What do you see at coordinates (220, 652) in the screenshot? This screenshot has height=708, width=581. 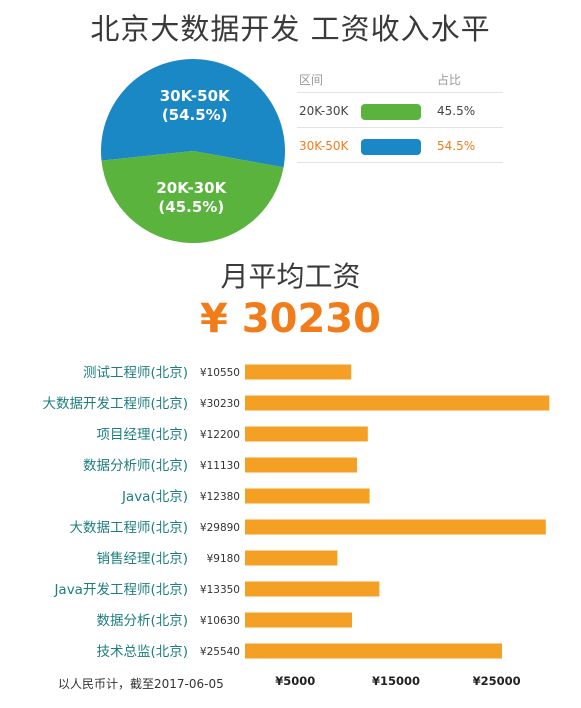 I see `bar-value-label: ¥25540` at bounding box center [220, 652].